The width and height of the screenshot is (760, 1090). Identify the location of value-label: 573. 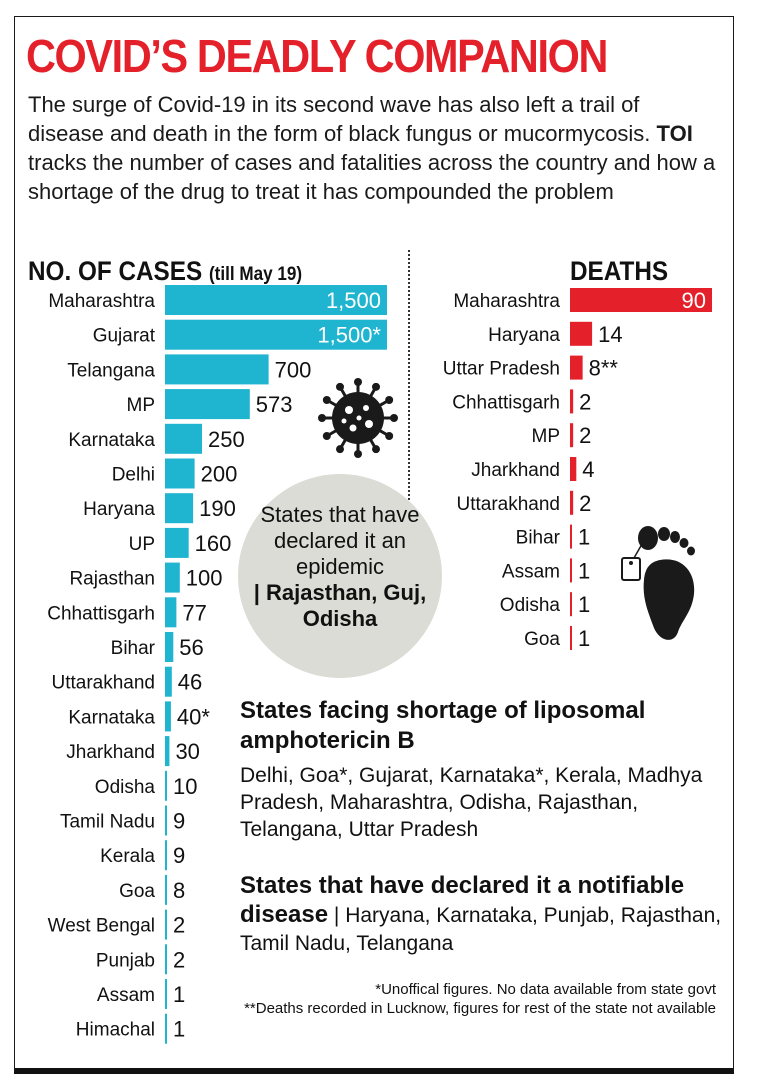
(274, 404).